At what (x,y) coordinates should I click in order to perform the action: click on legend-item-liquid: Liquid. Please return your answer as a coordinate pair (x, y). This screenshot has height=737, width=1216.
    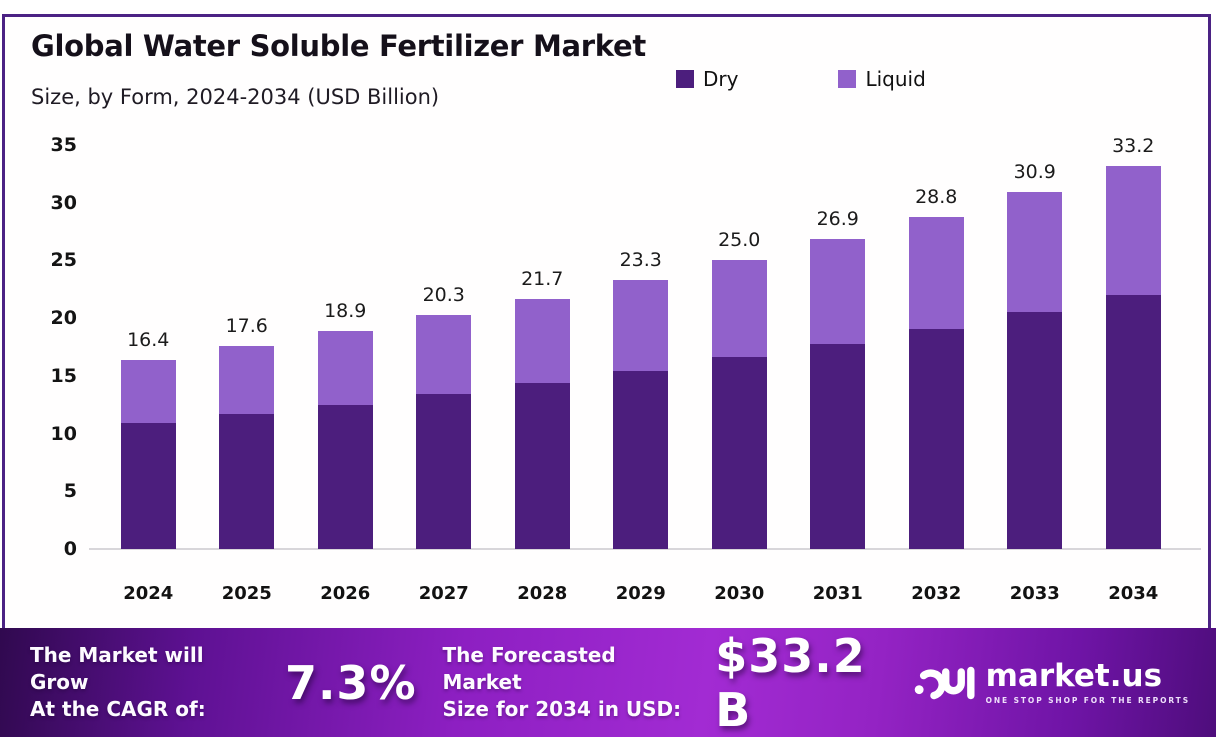
    Looking at the image, I should click on (882, 79).